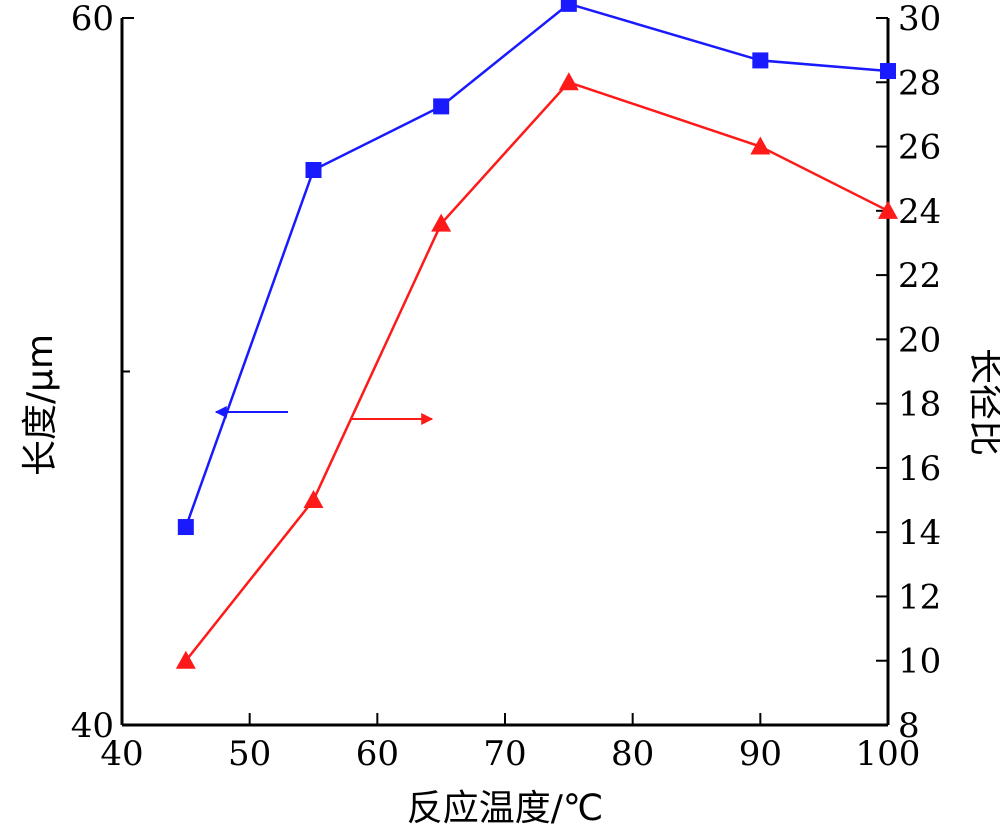 The height and width of the screenshot is (833, 1000). What do you see at coordinates (919, 405) in the screenshot?
I see `y2-tick-label: 18` at bounding box center [919, 405].